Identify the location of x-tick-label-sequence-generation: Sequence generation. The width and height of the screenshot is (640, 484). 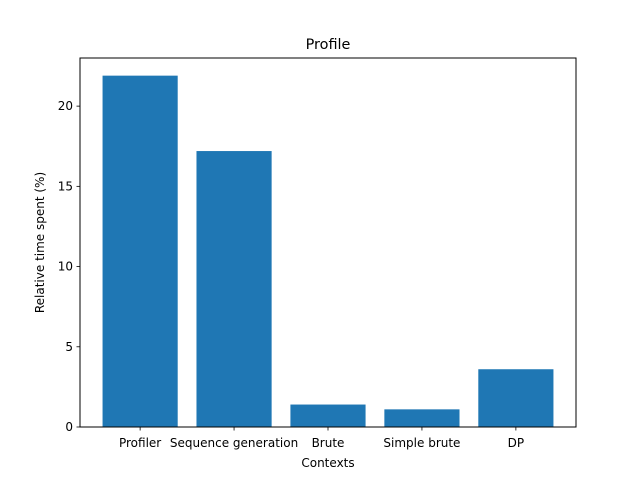
(234, 443).